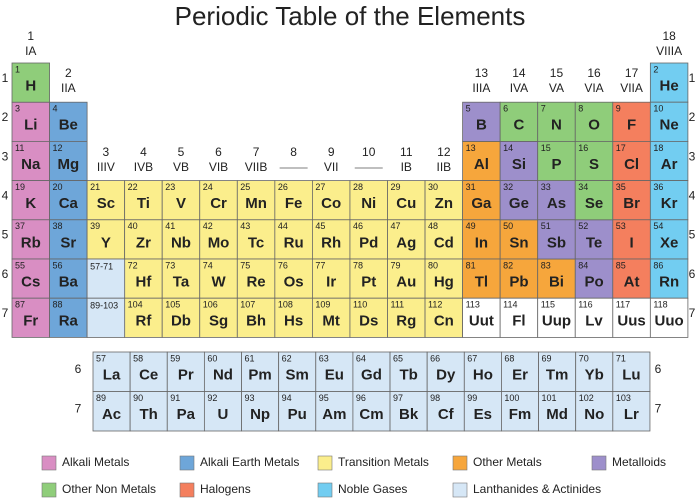 The height and width of the screenshot is (499, 700). Describe the element at coordinates (20, 305) in the screenshot. I see `atomic-number: 87` at that location.